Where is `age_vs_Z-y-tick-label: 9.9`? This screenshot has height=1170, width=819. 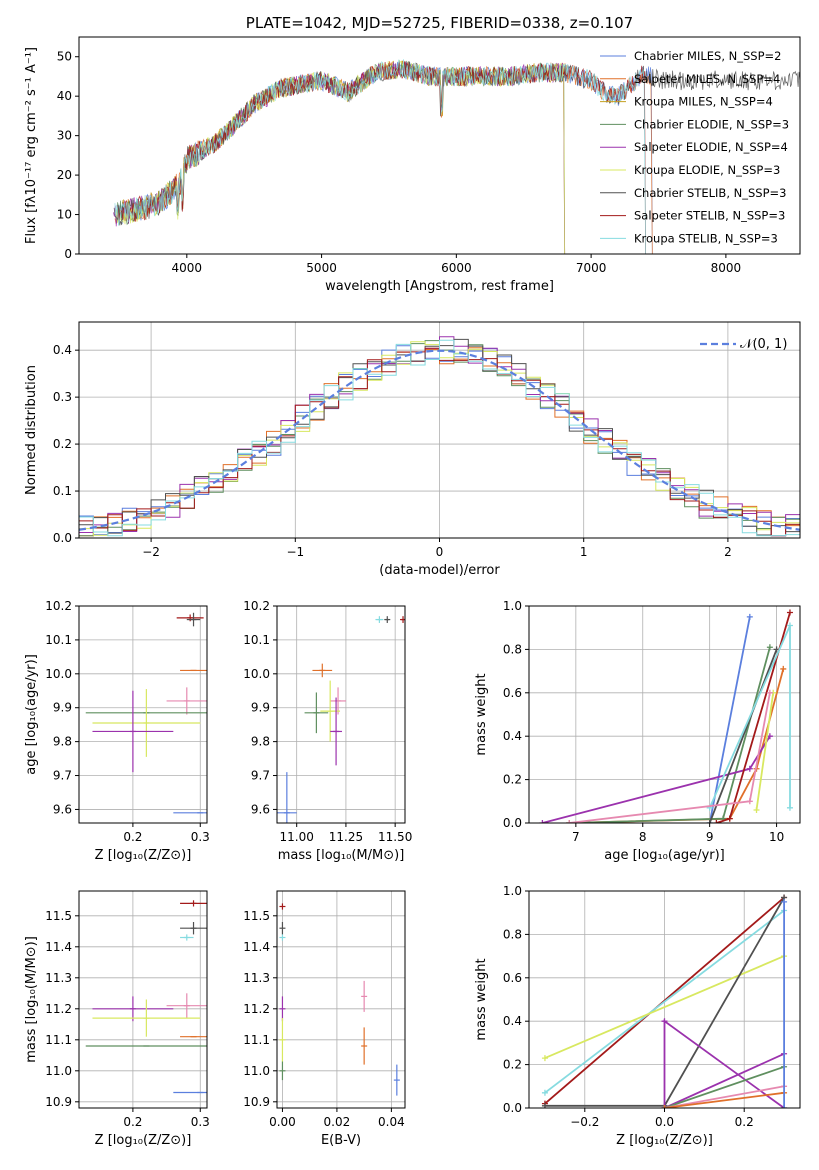 age_vs_Z-y-tick-label: 9.9 is located at coordinates (62, 708).